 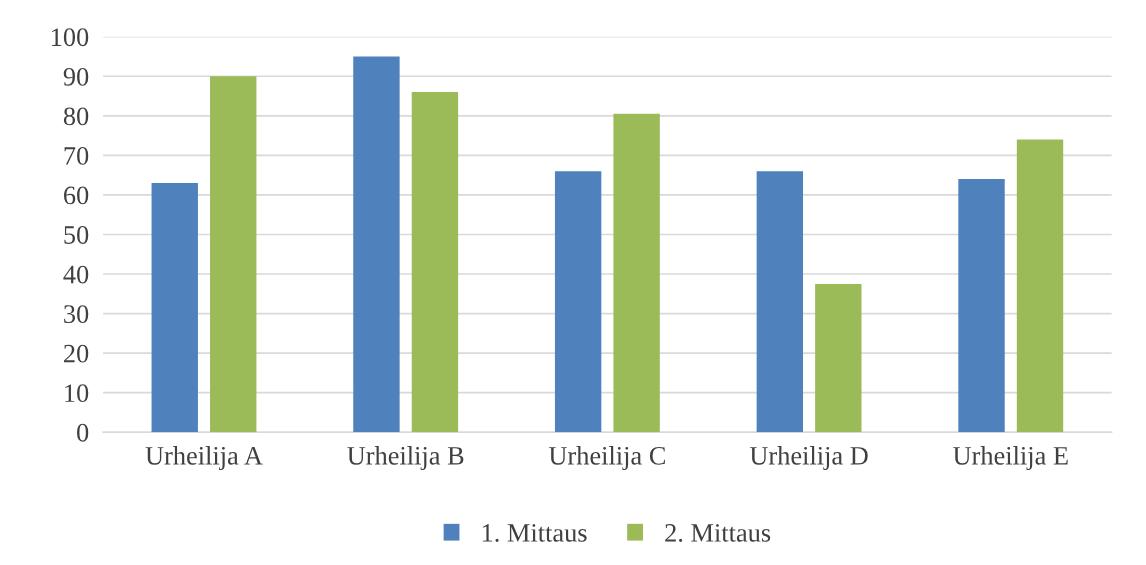 What do you see at coordinates (83, 432) in the screenshot?
I see `y-tick-label: 0` at bounding box center [83, 432].